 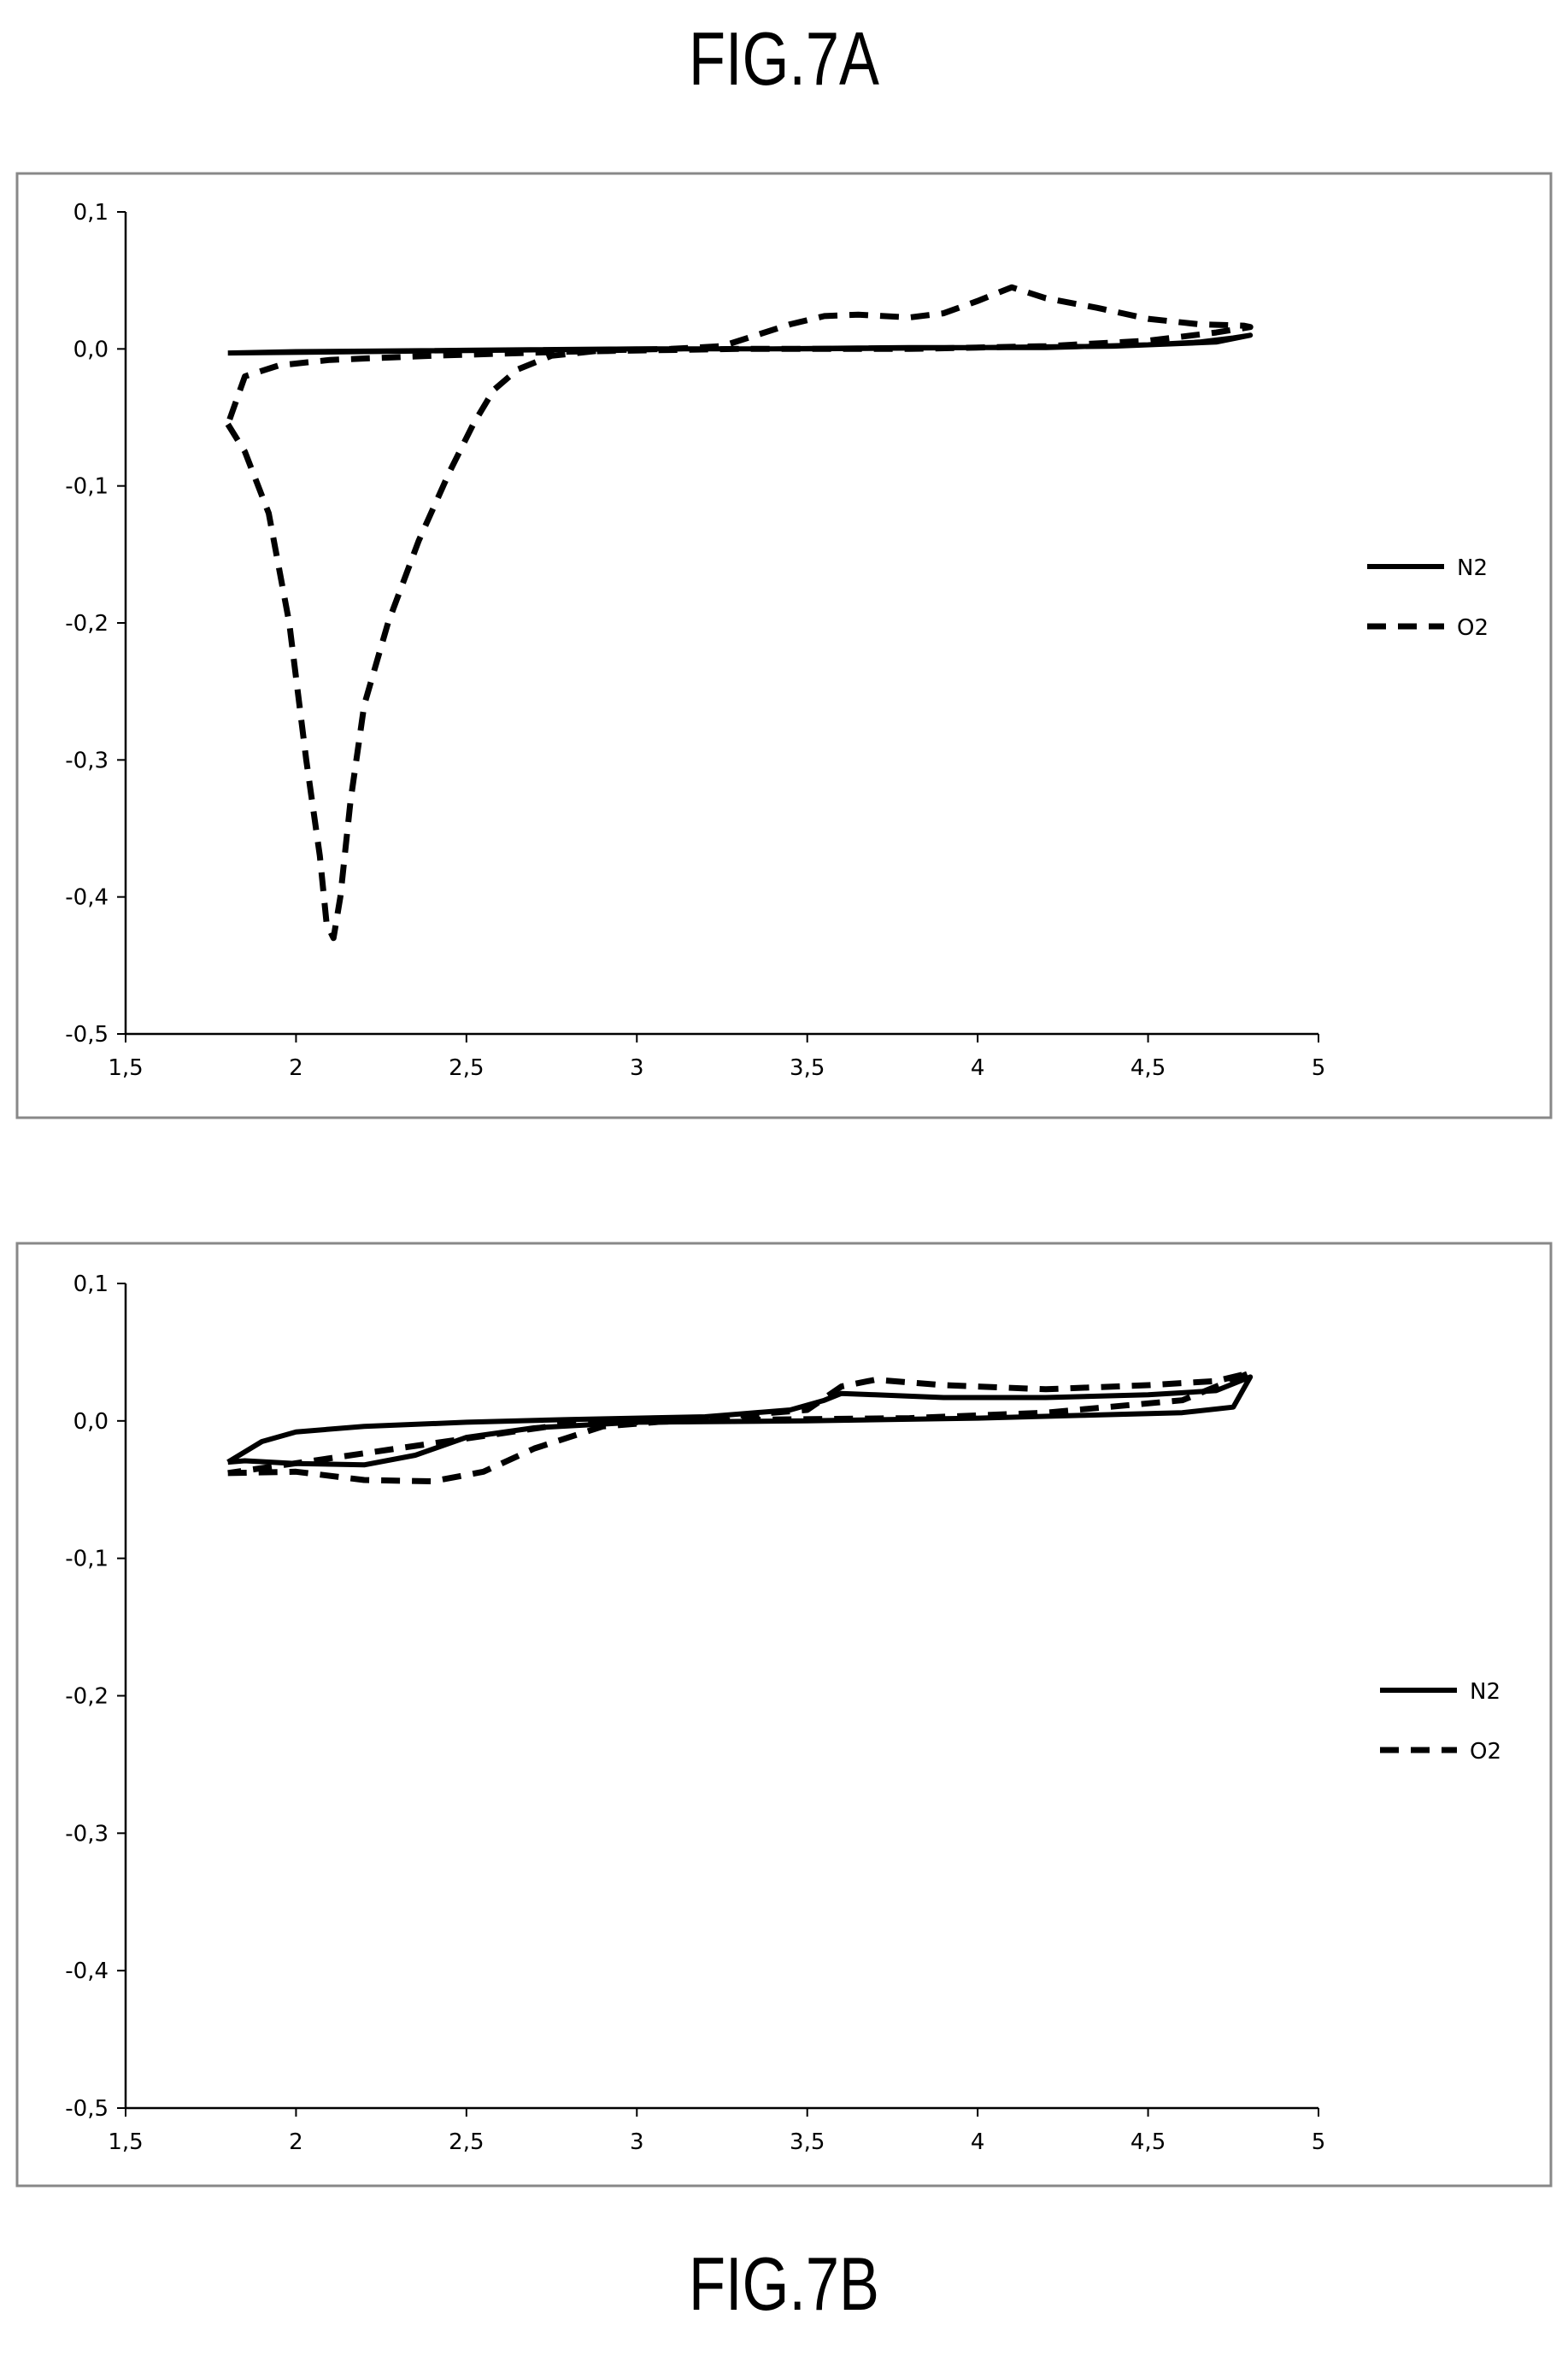 What do you see at coordinates (784, 59) in the screenshot?
I see `figure-title-7a: FIG.7A` at bounding box center [784, 59].